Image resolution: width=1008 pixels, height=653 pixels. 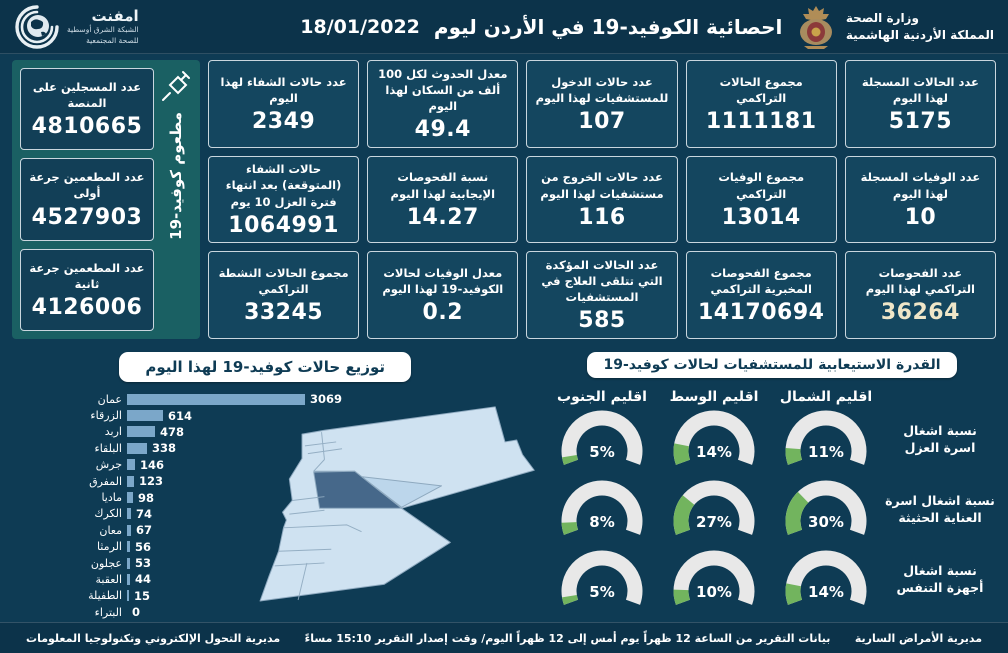 I want to click on stat-value: 1064991, so click(x=283, y=225).